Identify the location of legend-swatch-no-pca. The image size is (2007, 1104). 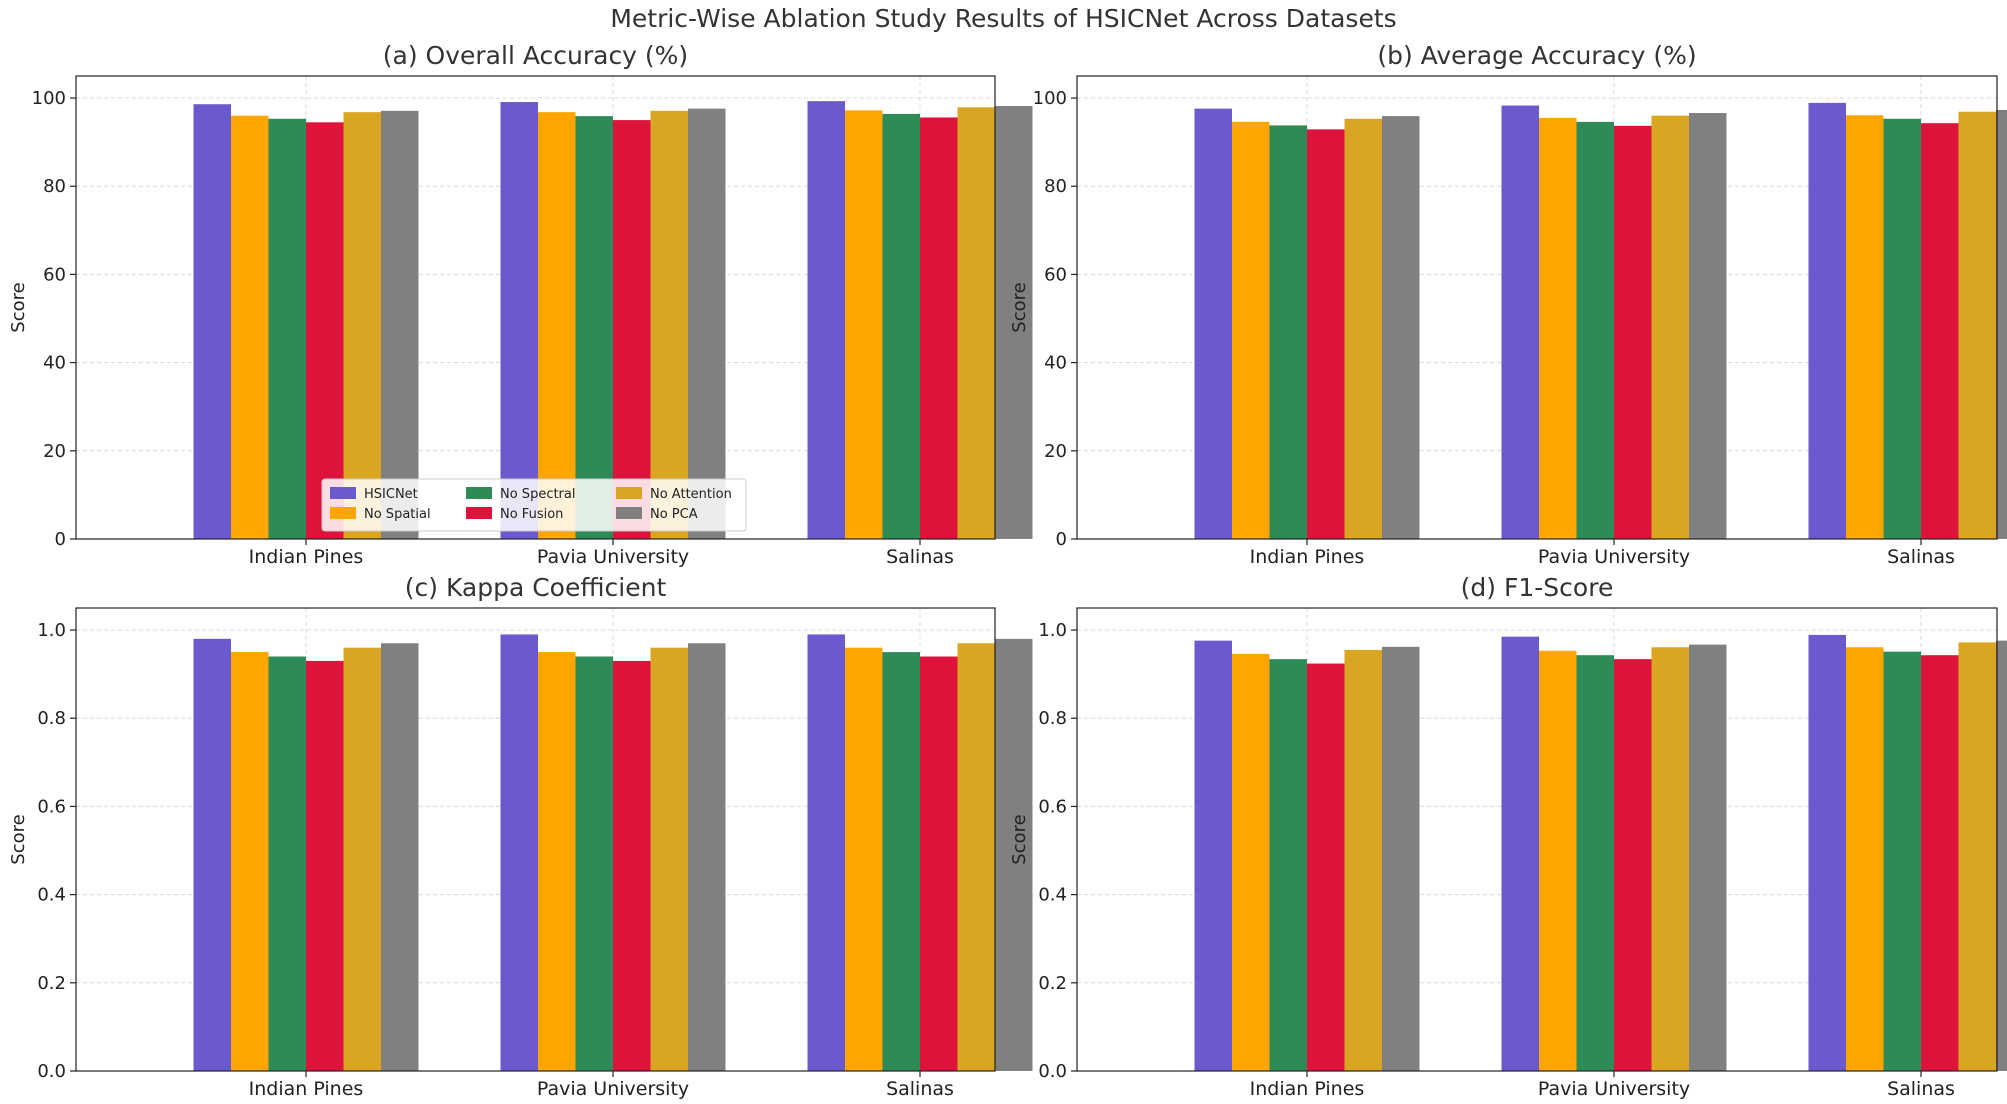
(629, 513).